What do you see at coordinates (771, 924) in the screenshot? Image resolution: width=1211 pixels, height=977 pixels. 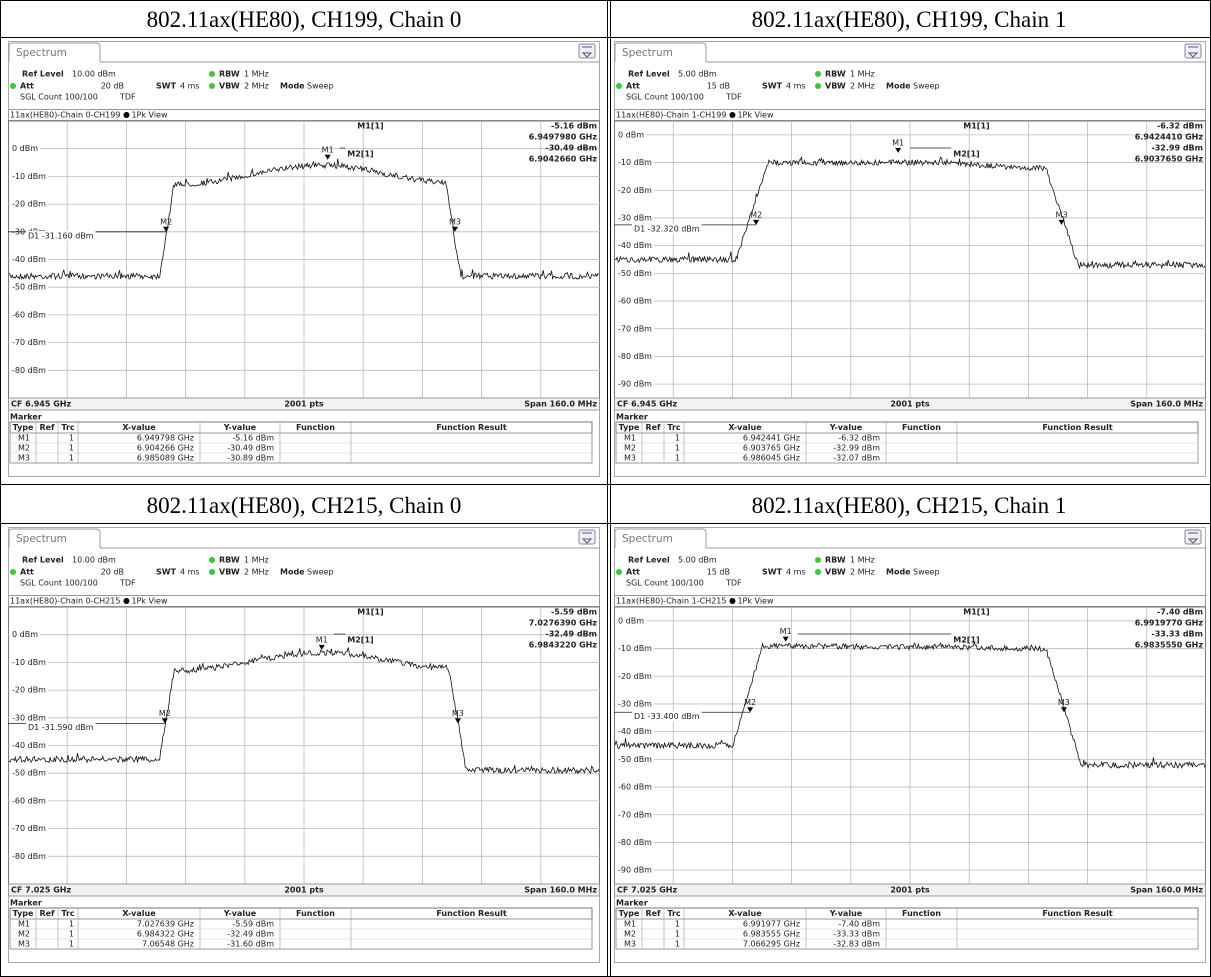 I see `marker-x-value: 6.991977 GHz` at bounding box center [771, 924].